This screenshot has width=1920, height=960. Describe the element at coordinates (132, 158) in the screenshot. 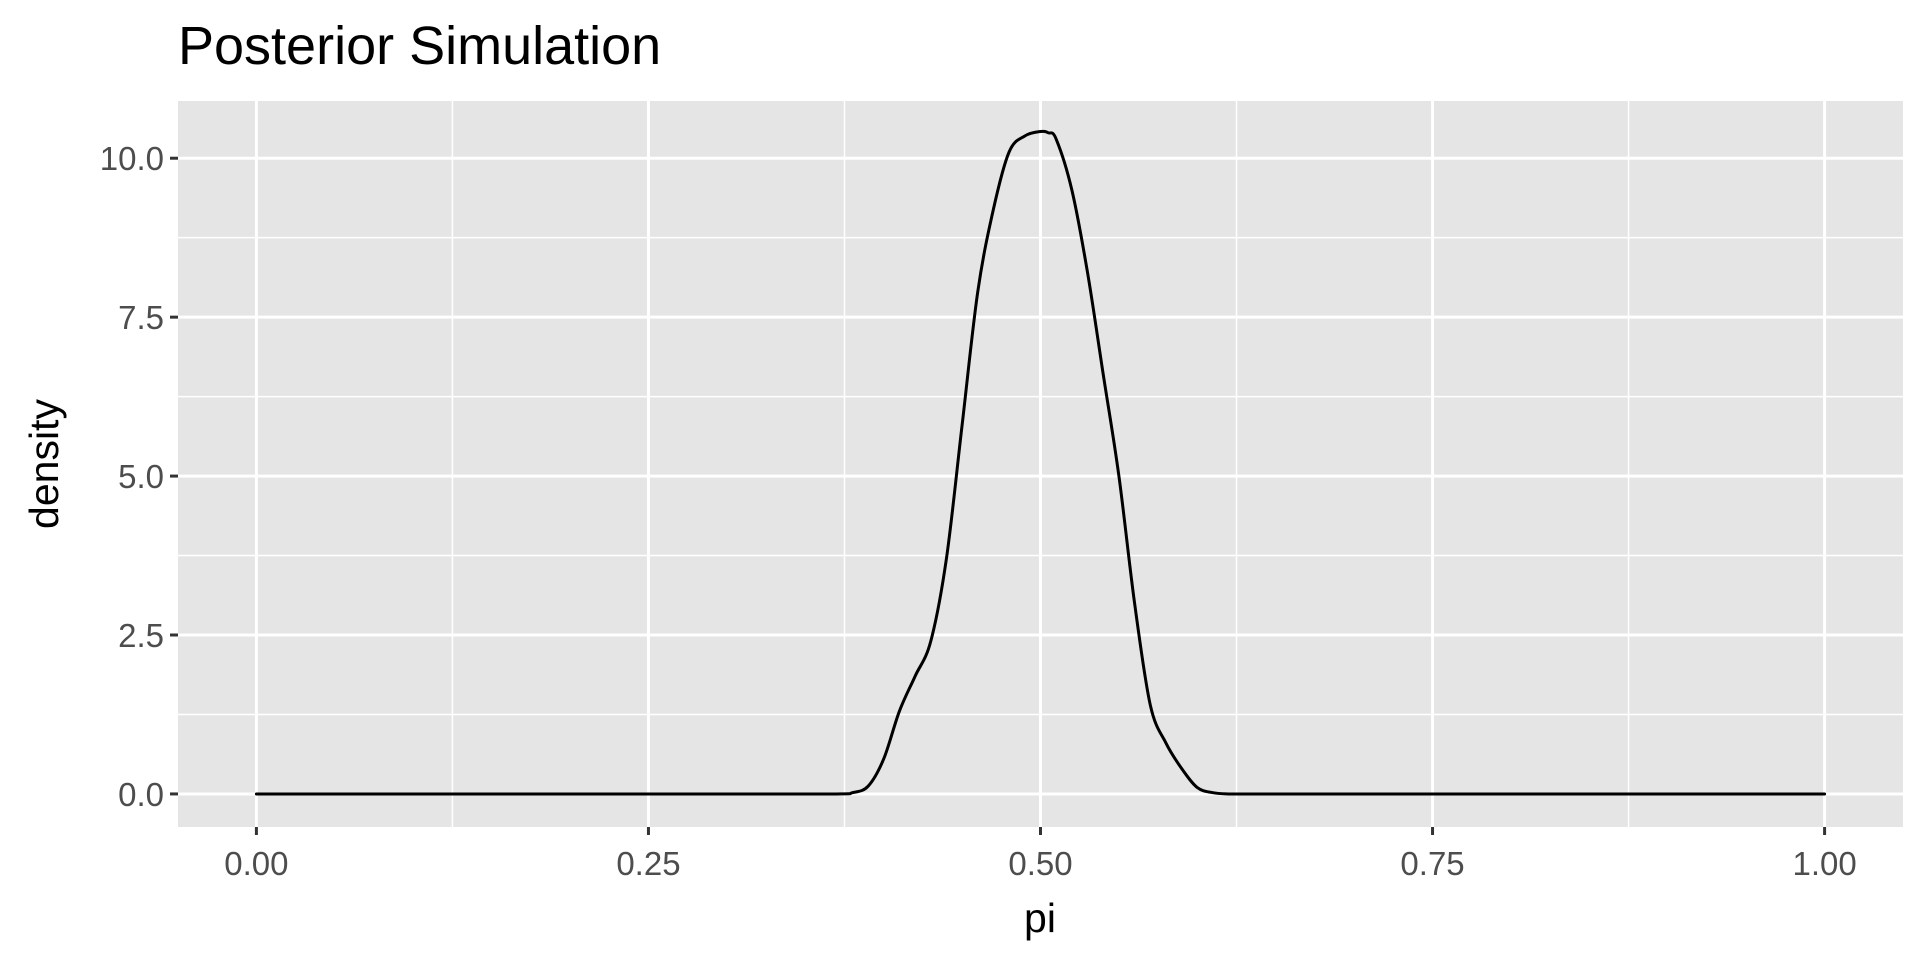

I see `y-tick-label: 10.0` at that location.